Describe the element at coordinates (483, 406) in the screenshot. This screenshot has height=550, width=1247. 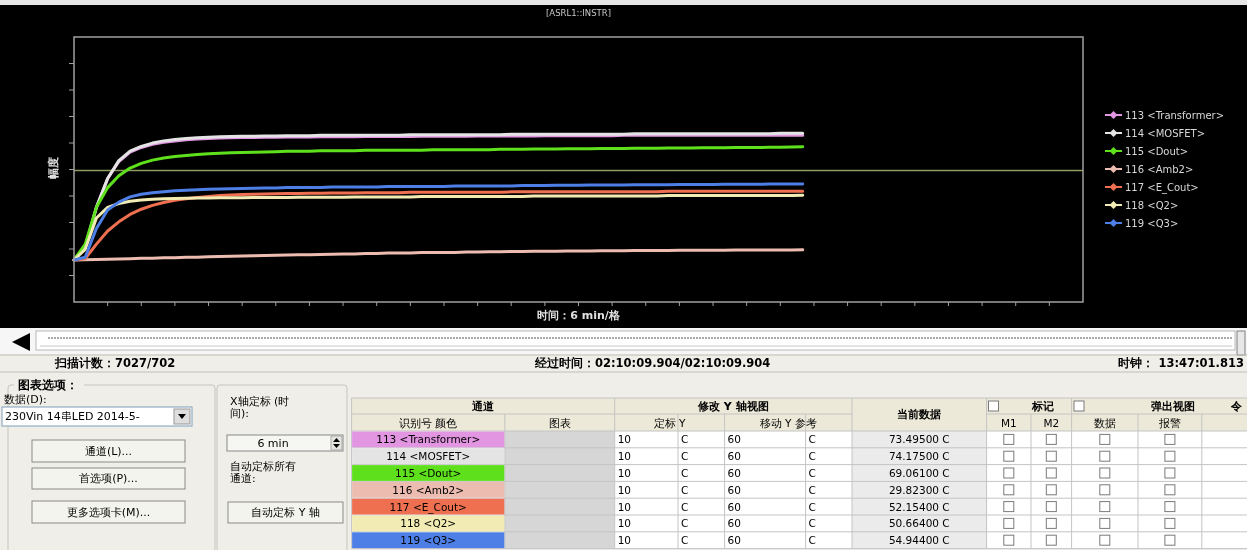
I see `annotation: 通道` at that location.